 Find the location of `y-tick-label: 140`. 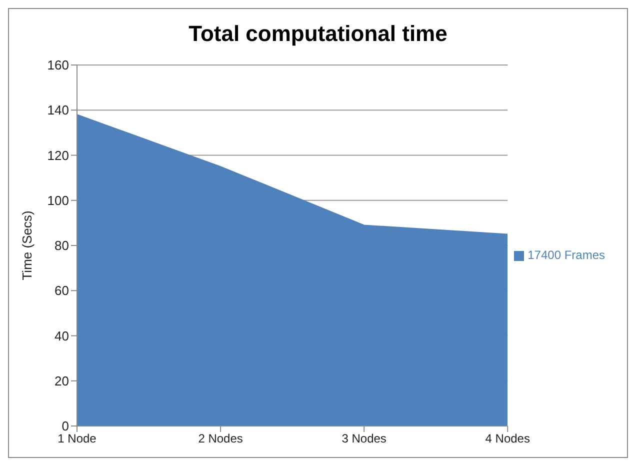

y-tick-label: 140 is located at coordinates (58, 110).